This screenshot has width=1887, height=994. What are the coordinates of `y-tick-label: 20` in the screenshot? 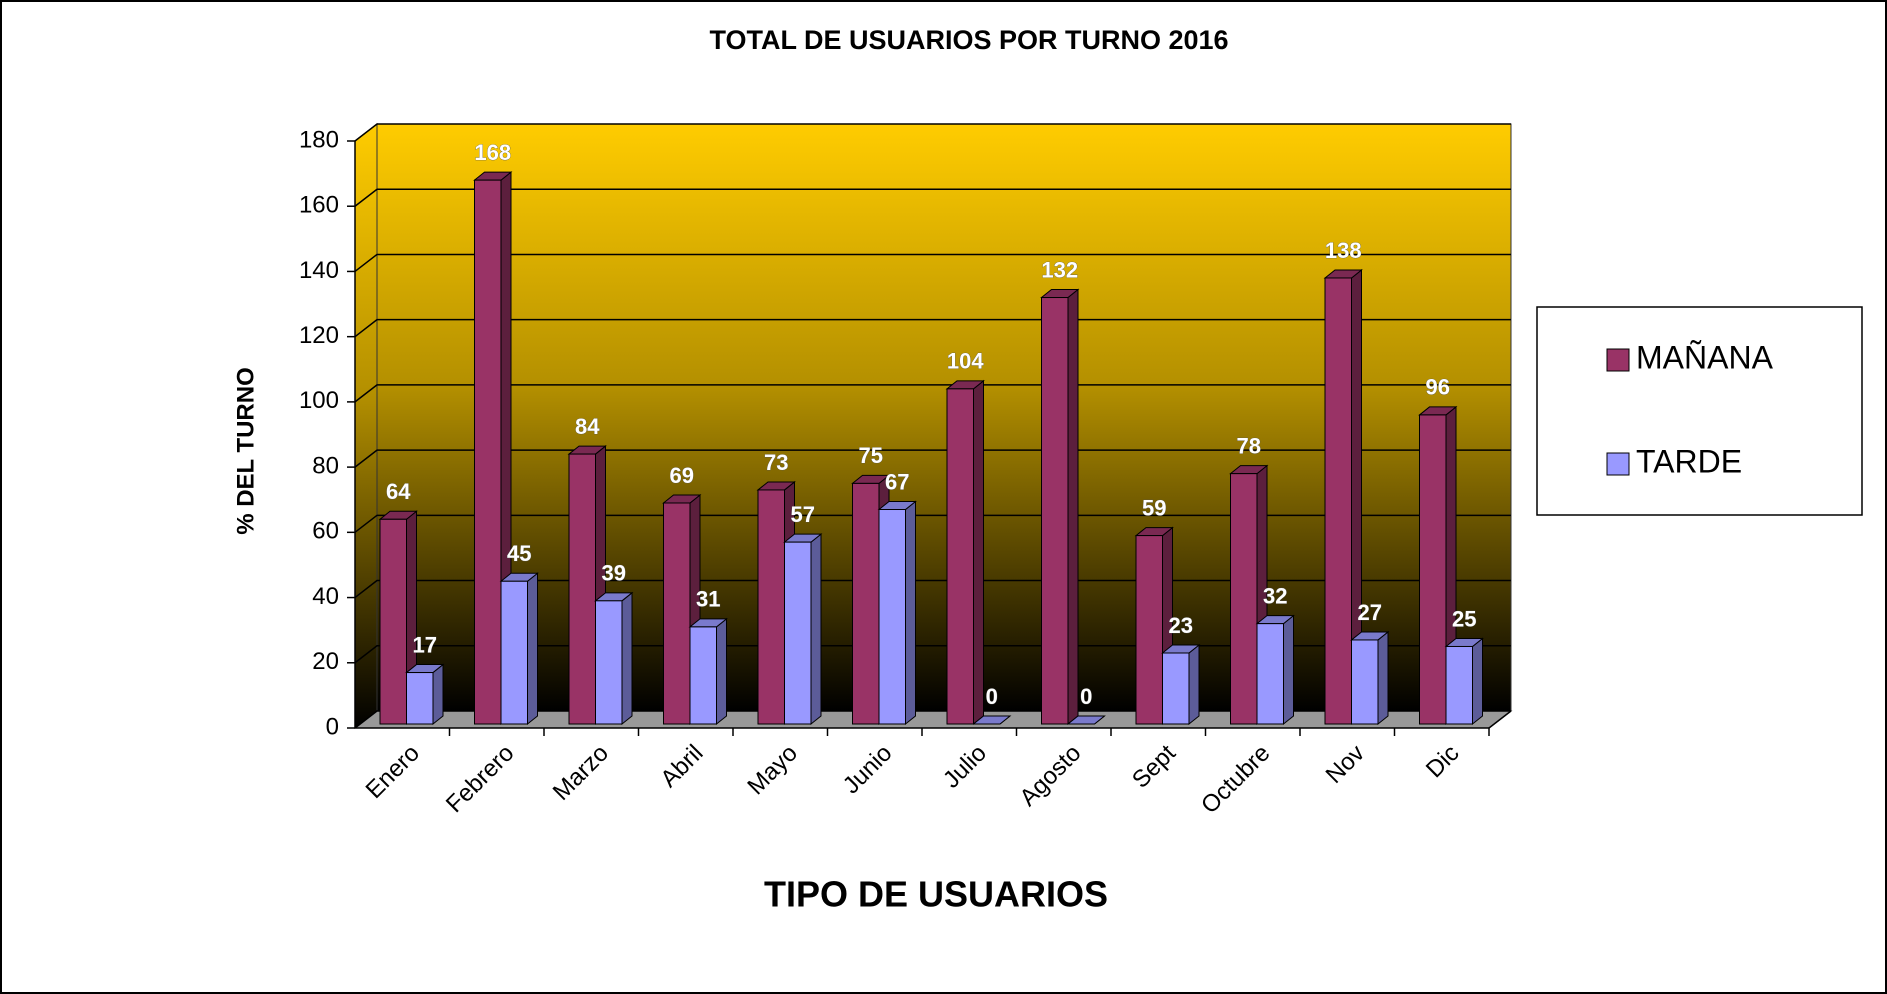 It's located at (325, 661).